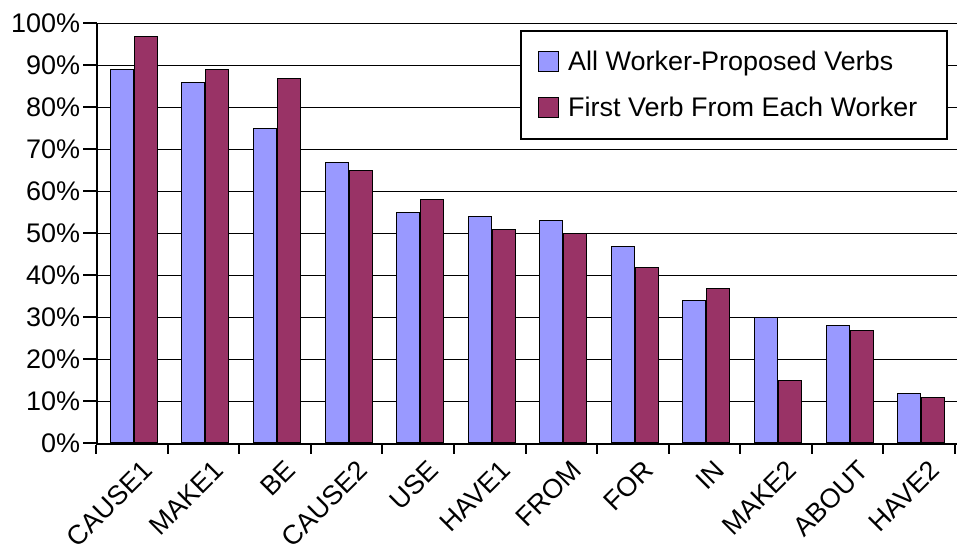  Describe the element at coordinates (408, 327) in the screenshot. I see `bar-use-series1` at that location.